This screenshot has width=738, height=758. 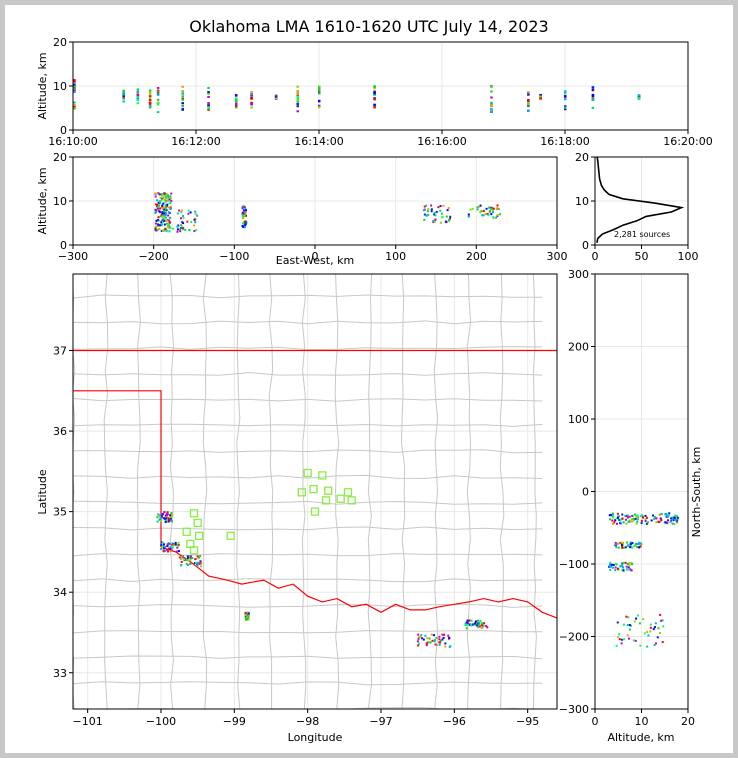 I want to click on northsouth-ylabel: North-South, km, so click(x=696, y=492).